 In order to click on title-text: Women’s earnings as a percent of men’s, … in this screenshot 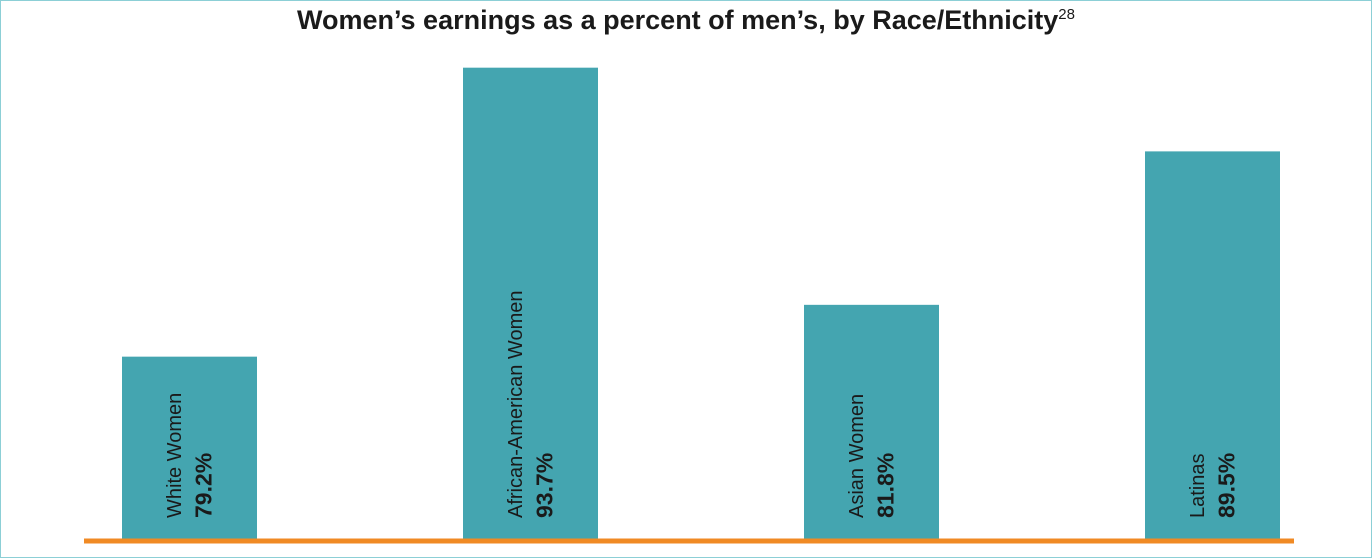, I will do `click(677, 20)`.